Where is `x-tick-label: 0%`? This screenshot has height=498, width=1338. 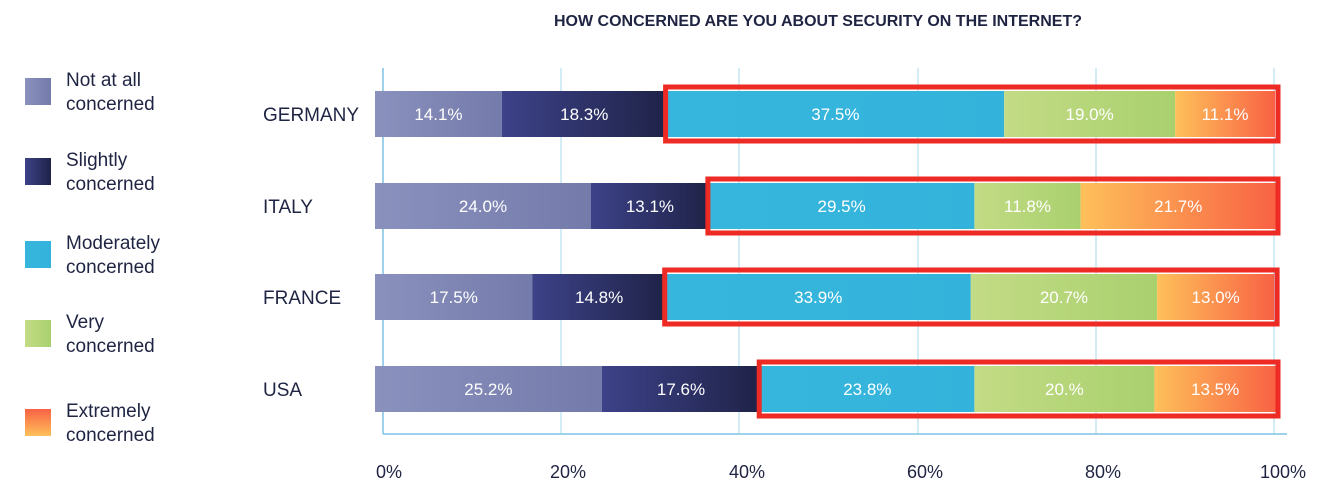 x-tick-label: 0% is located at coordinates (389, 472).